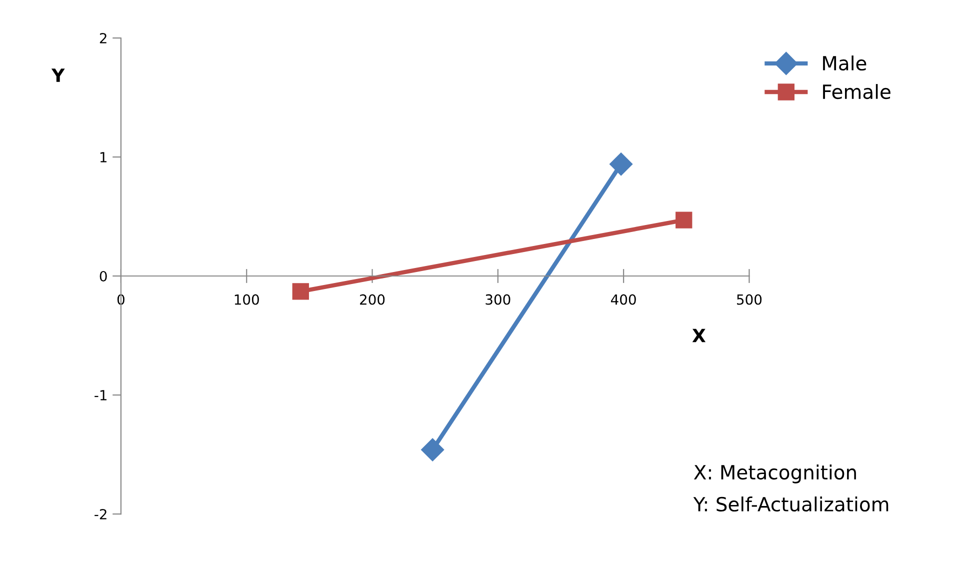 This screenshot has width=963, height=581. I want to click on y-axis-title: Y, so click(58, 75).